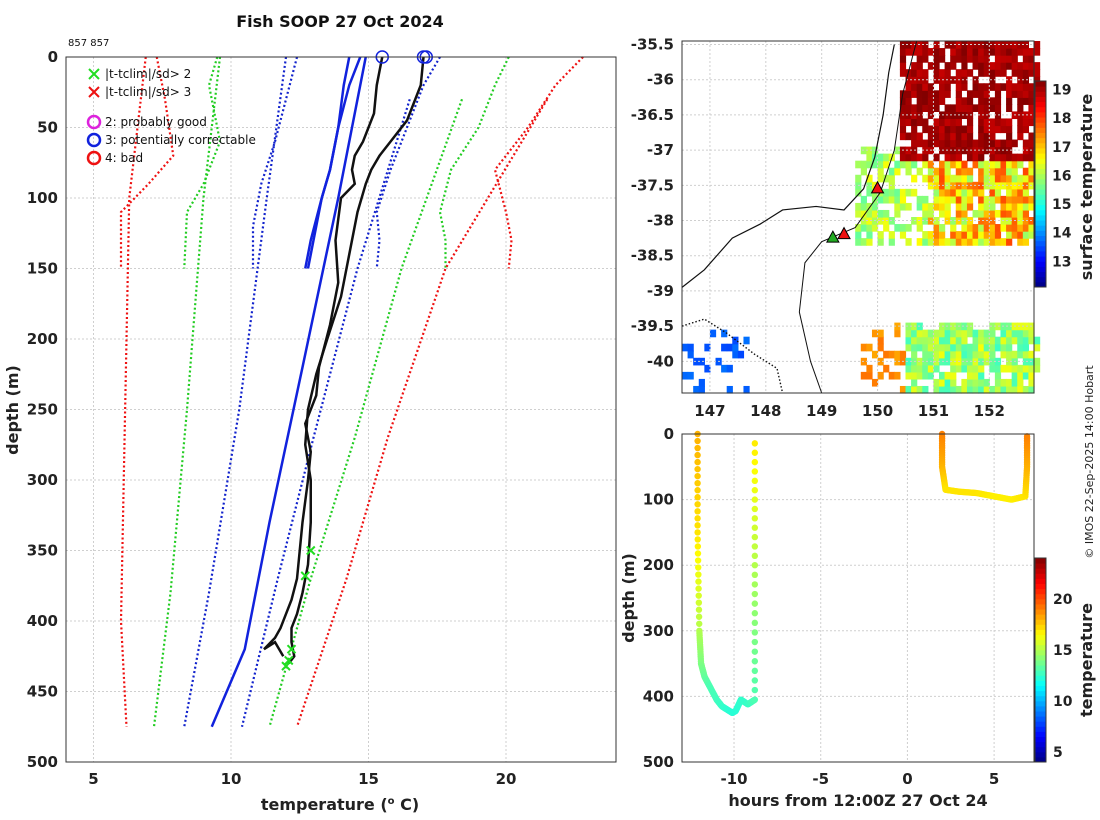  Describe the element at coordinates (42, 621) in the screenshot. I see `y-tick-label: 400` at that location.